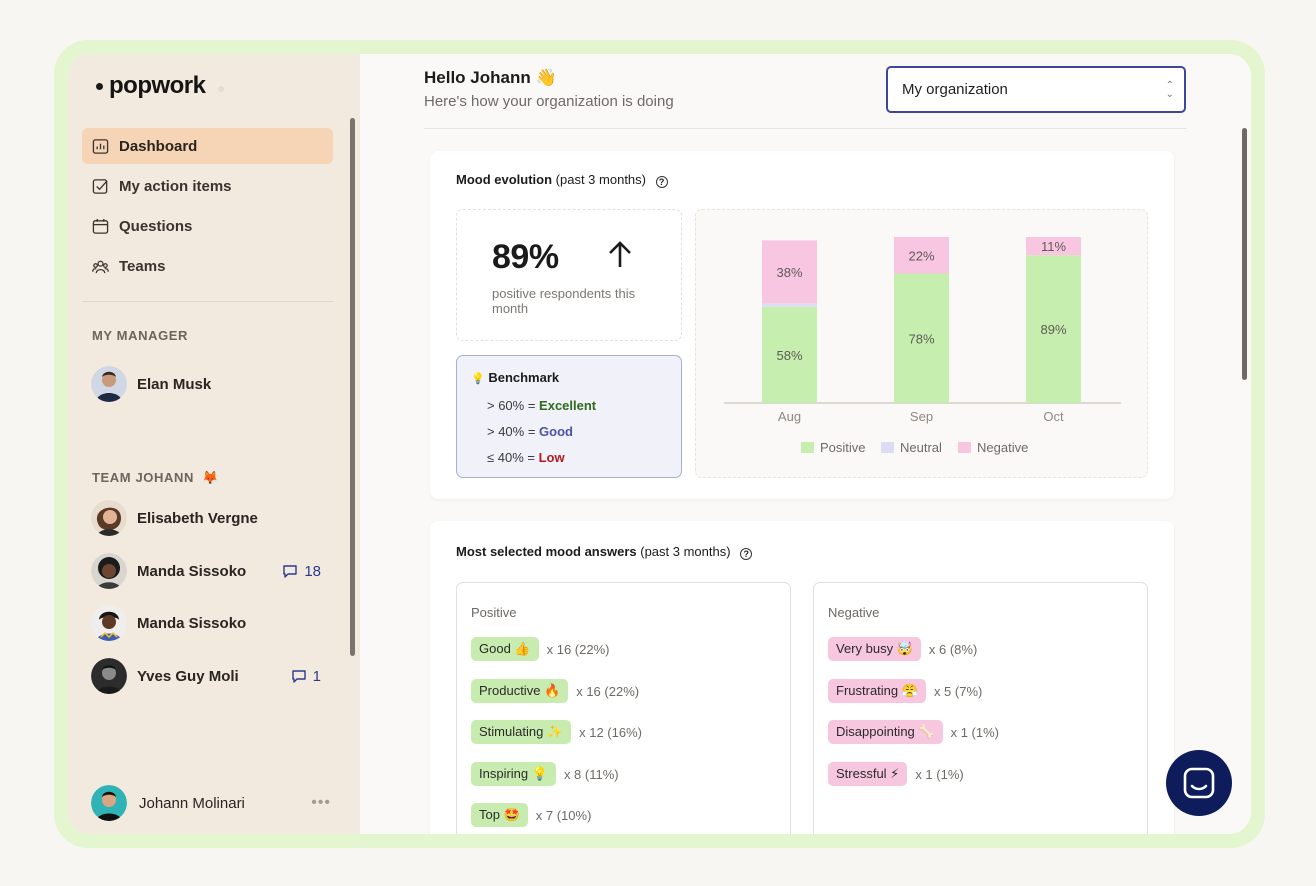 This screenshot has height=886, width=1316. I want to click on answer-count: x 7 (10%), so click(563, 815).